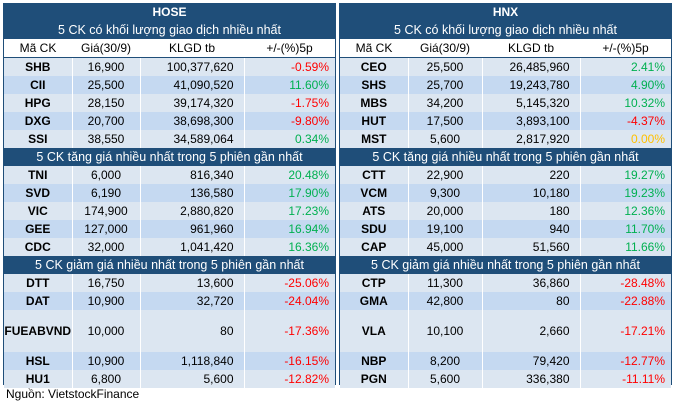 This screenshot has width=676, height=407. What do you see at coordinates (106, 283) in the screenshot?
I see `price-cell: 16,750` at bounding box center [106, 283].